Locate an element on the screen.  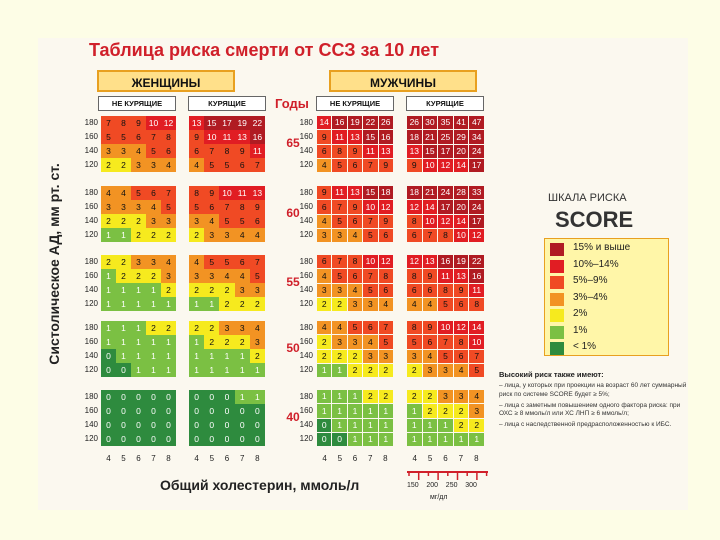
cholesterol-label: 7 is located at coordinates (153, 458).